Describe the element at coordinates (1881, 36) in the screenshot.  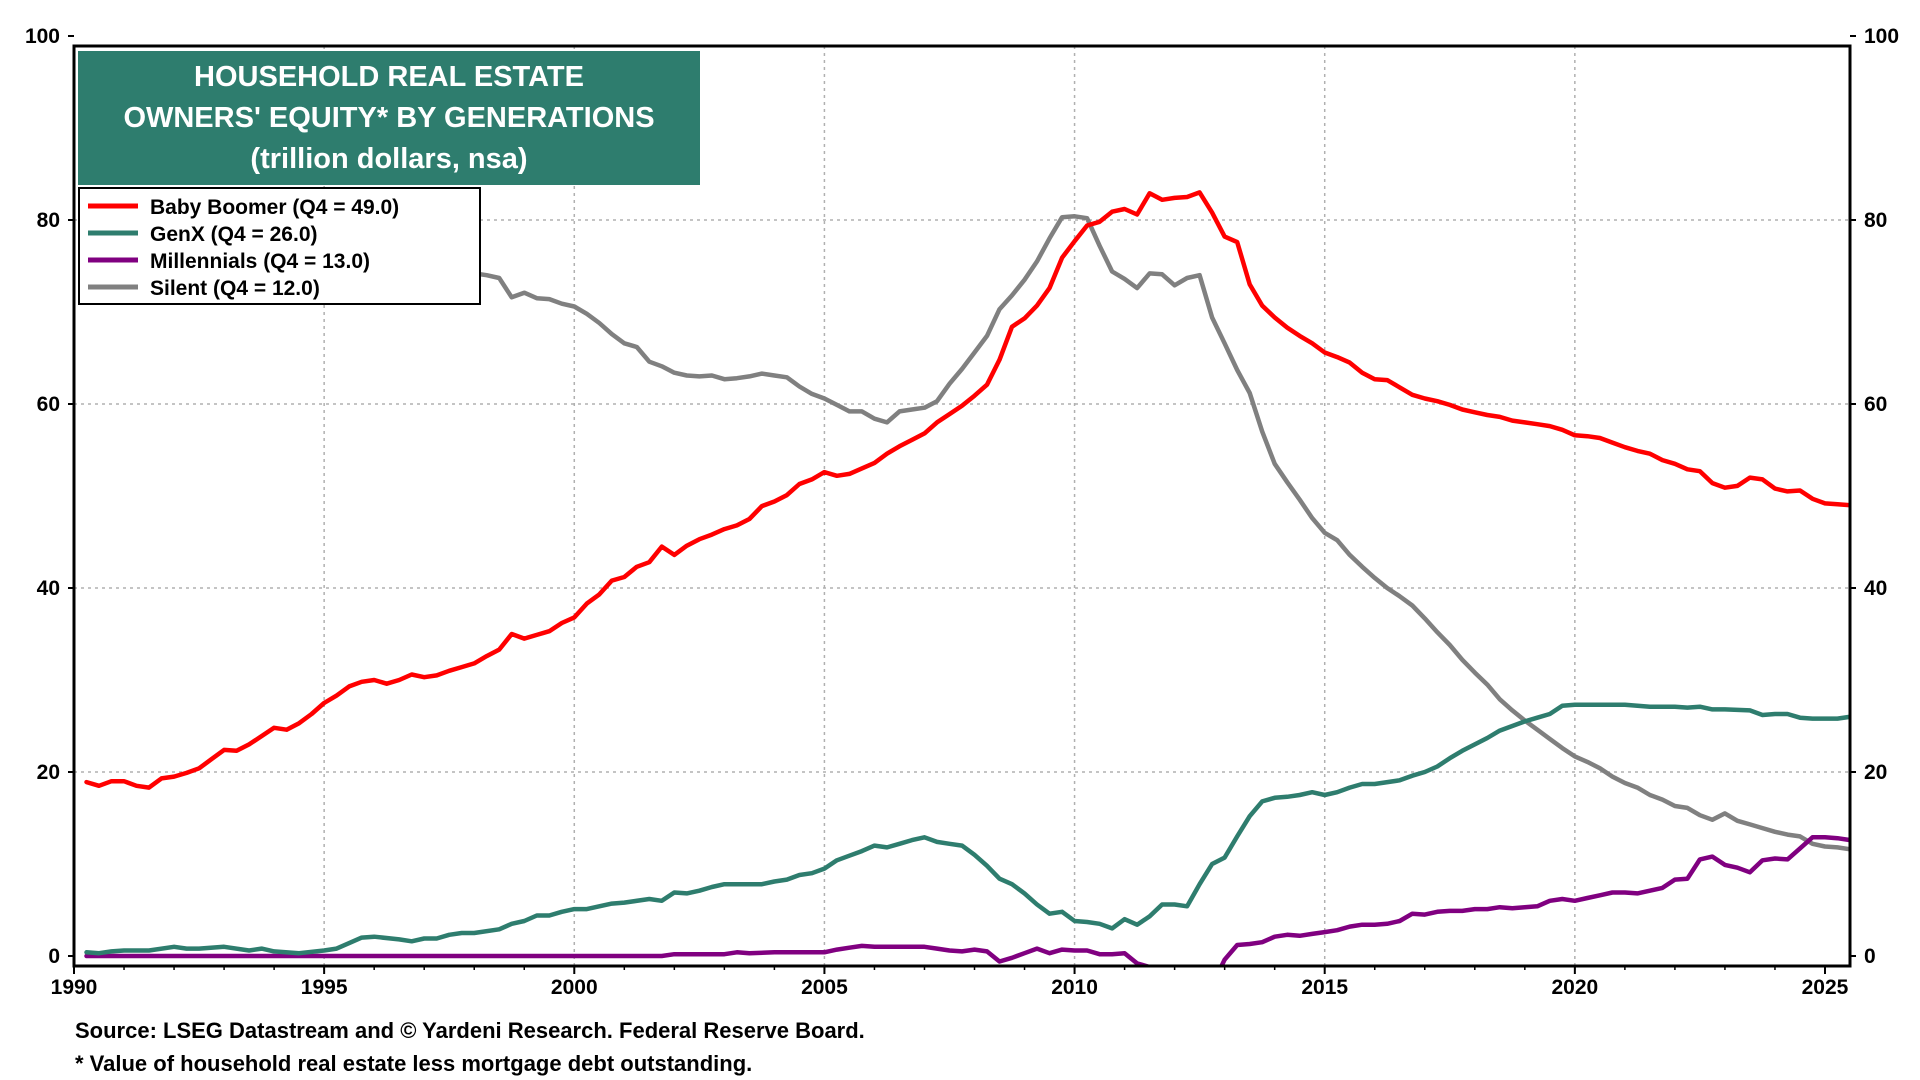
I see `y-tick-label-right: 100` at that location.